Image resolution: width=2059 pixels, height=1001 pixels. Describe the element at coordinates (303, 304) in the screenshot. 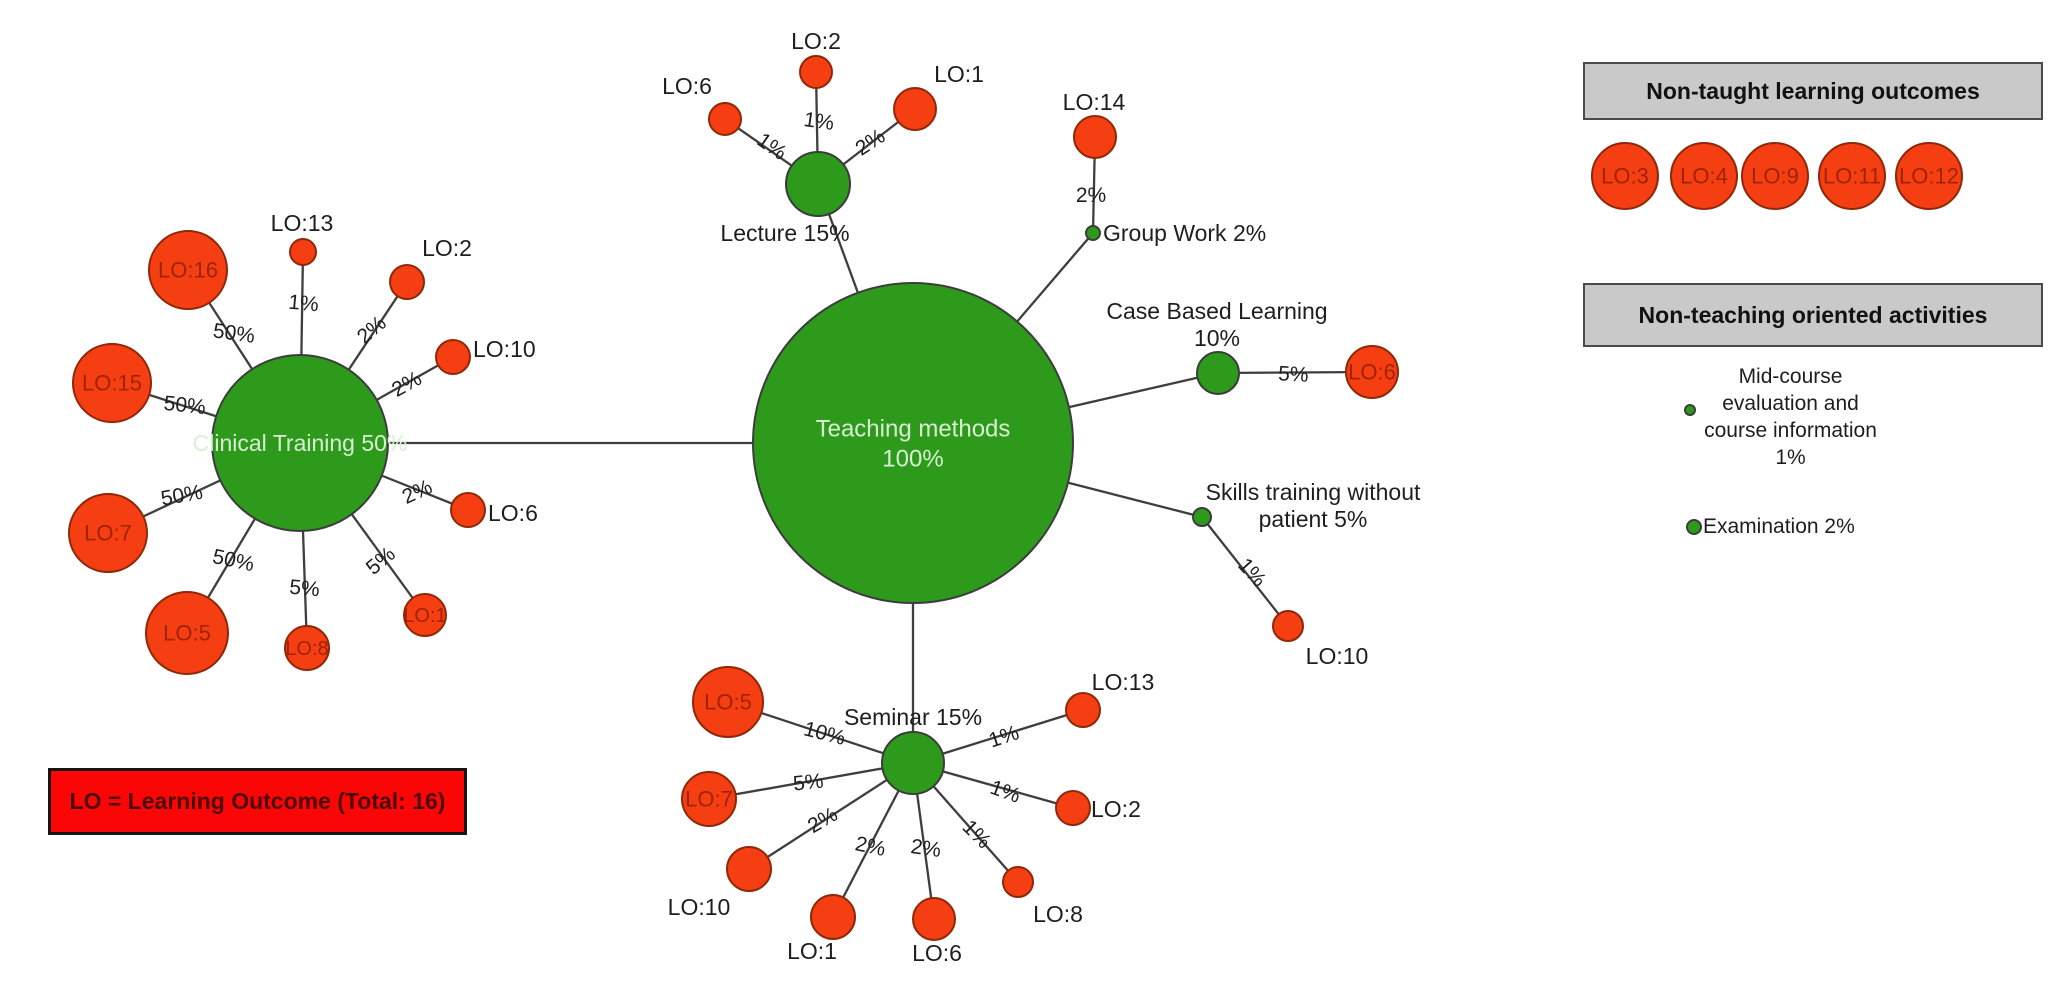

I see `edge-label-clinical-c-lo13: 1%` at that location.